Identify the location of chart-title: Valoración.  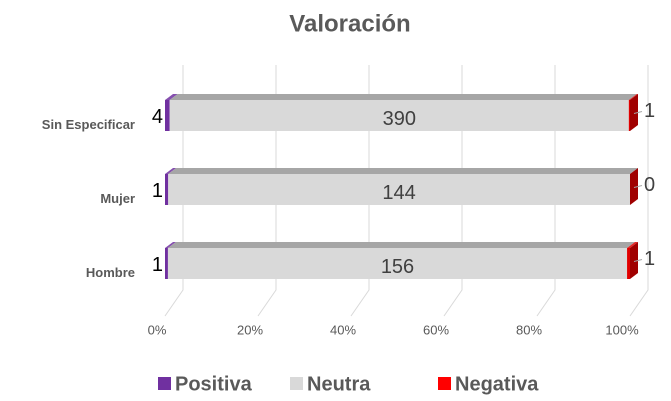
(349, 23).